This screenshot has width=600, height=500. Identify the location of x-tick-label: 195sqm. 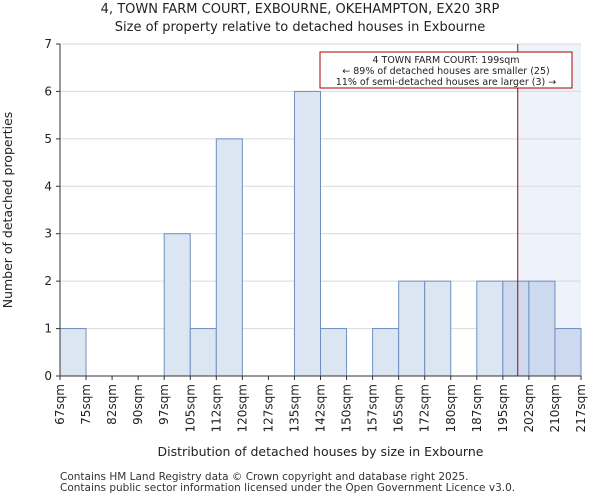
(503, 408).